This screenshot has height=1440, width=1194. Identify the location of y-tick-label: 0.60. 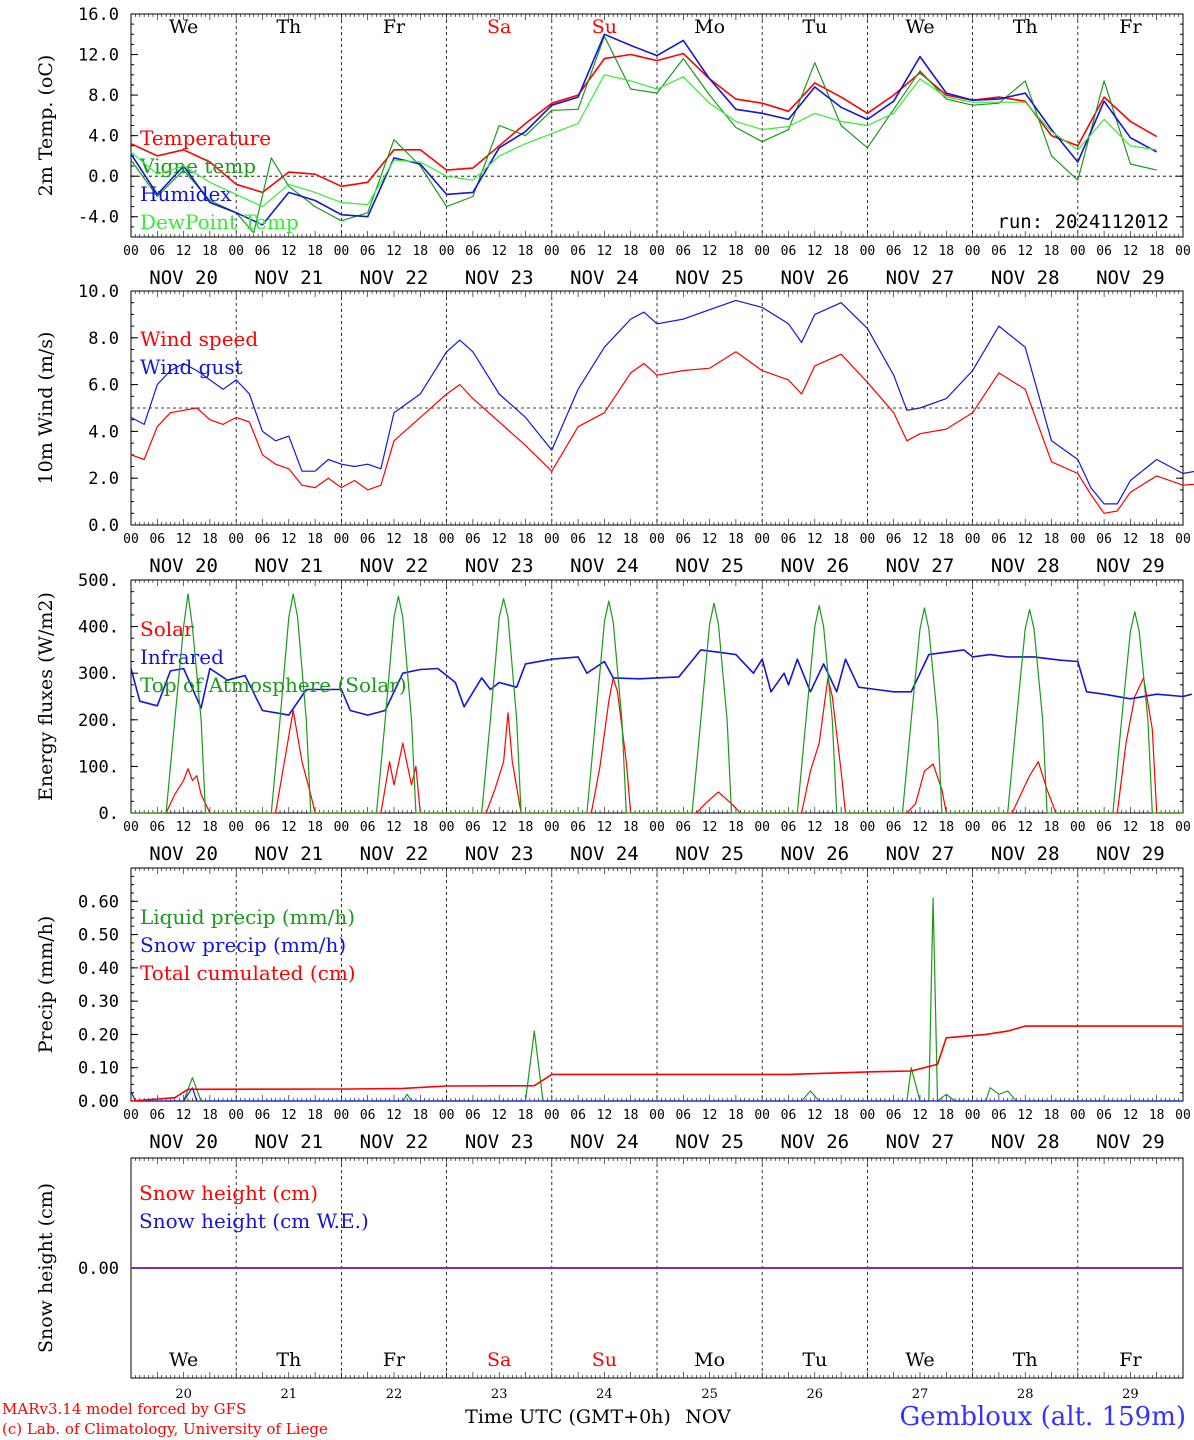
(98, 902).